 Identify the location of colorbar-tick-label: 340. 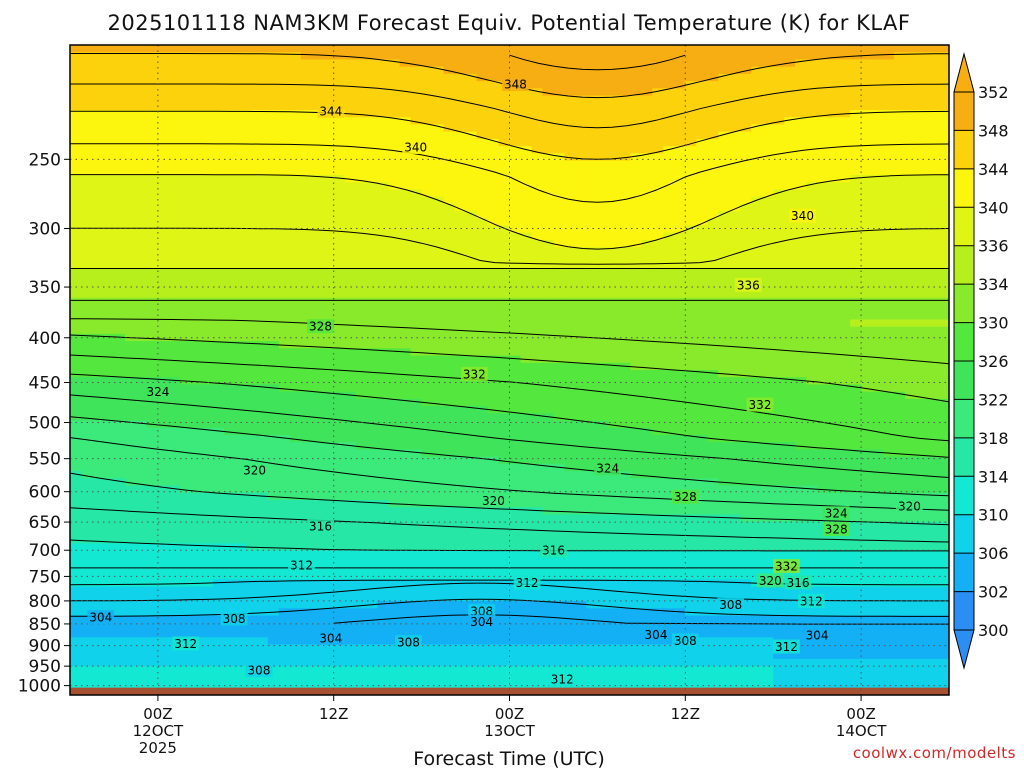
(993, 207).